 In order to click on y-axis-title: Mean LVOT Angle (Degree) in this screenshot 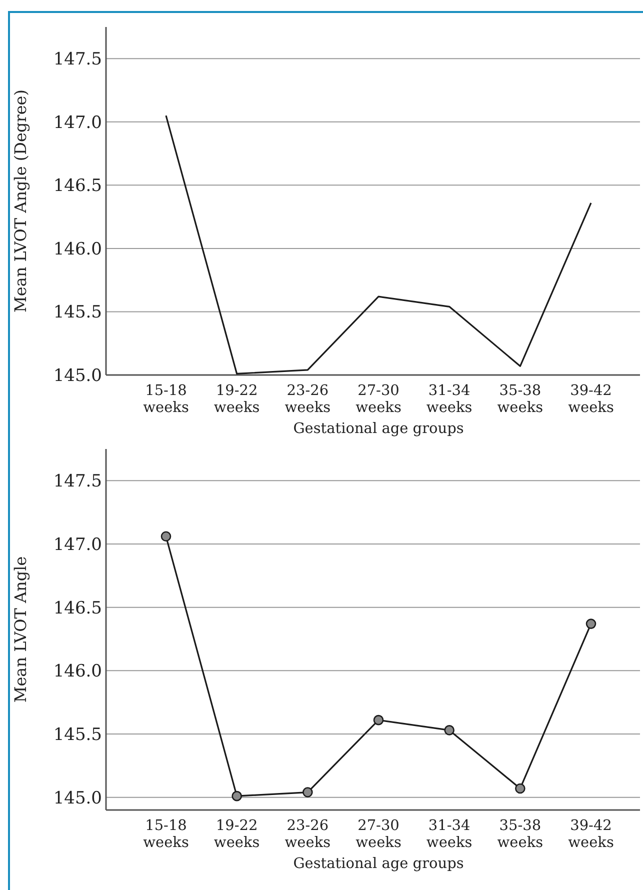, I will do `click(20, 201)`.